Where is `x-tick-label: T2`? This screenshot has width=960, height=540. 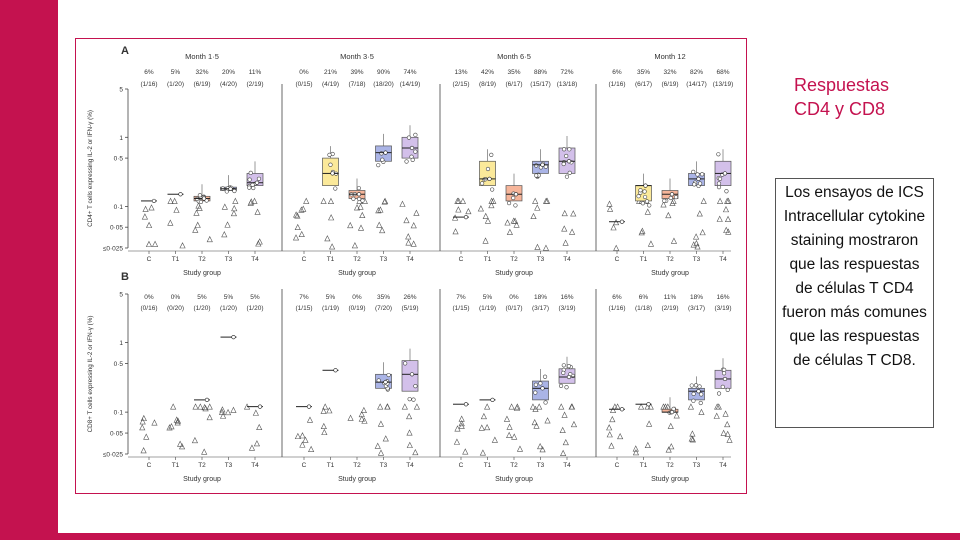
x-tick-label: T2 is located at coordinates (202, 465).